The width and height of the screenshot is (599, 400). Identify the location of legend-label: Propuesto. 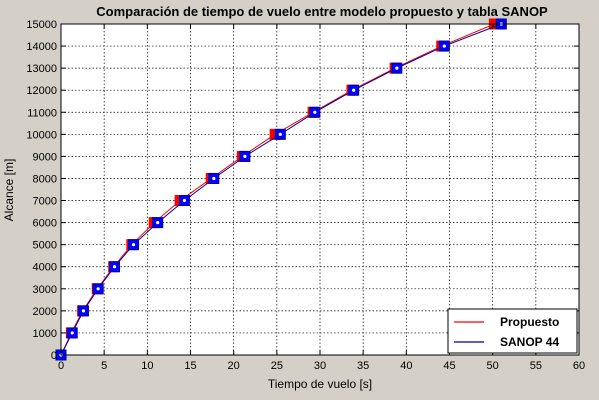
(529, 322).